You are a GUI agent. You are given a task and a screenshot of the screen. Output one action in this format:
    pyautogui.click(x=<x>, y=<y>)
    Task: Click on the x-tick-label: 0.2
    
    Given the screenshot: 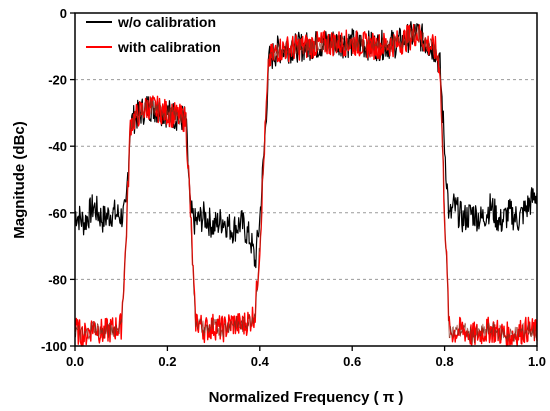 What is the action you would take?
    pyautogui.click(x=167, y=361)
    